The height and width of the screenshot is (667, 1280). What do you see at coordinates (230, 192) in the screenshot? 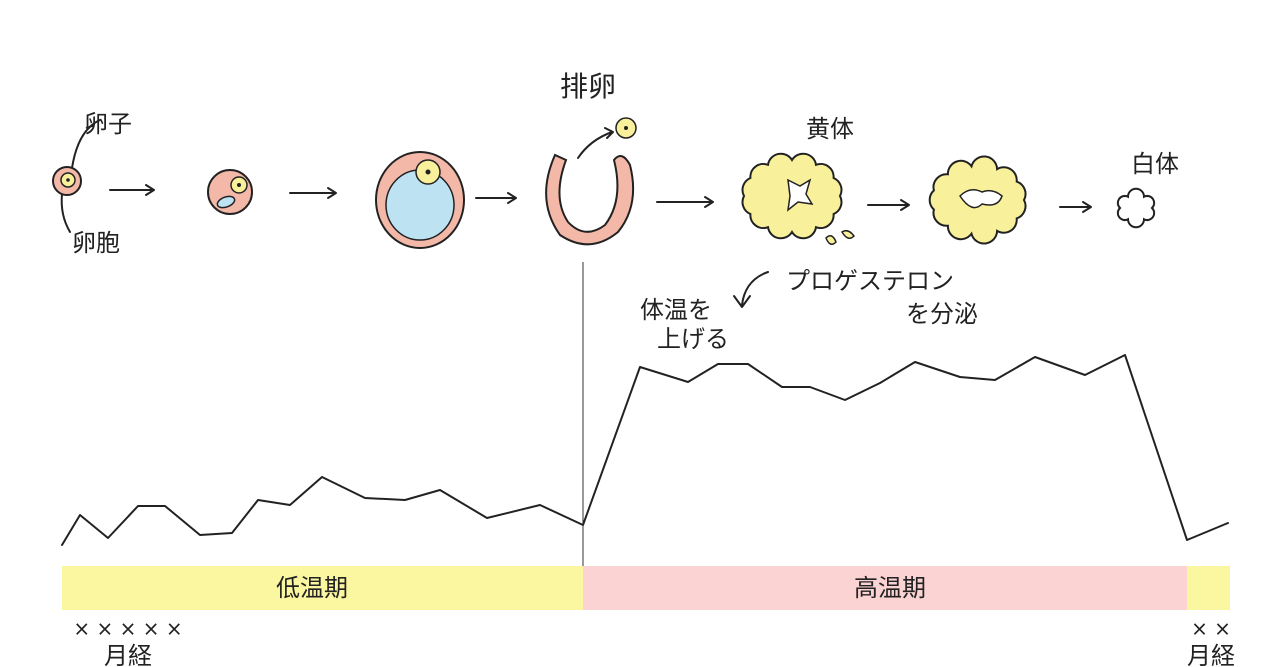
I see `follicle-small` at bounding box center [230, 192].